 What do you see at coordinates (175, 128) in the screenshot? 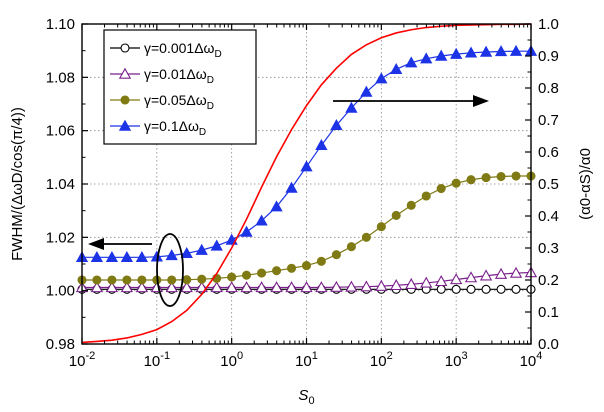
I see `legend-label: γ=0.1ΔωD` at bounding box center [175, 128].